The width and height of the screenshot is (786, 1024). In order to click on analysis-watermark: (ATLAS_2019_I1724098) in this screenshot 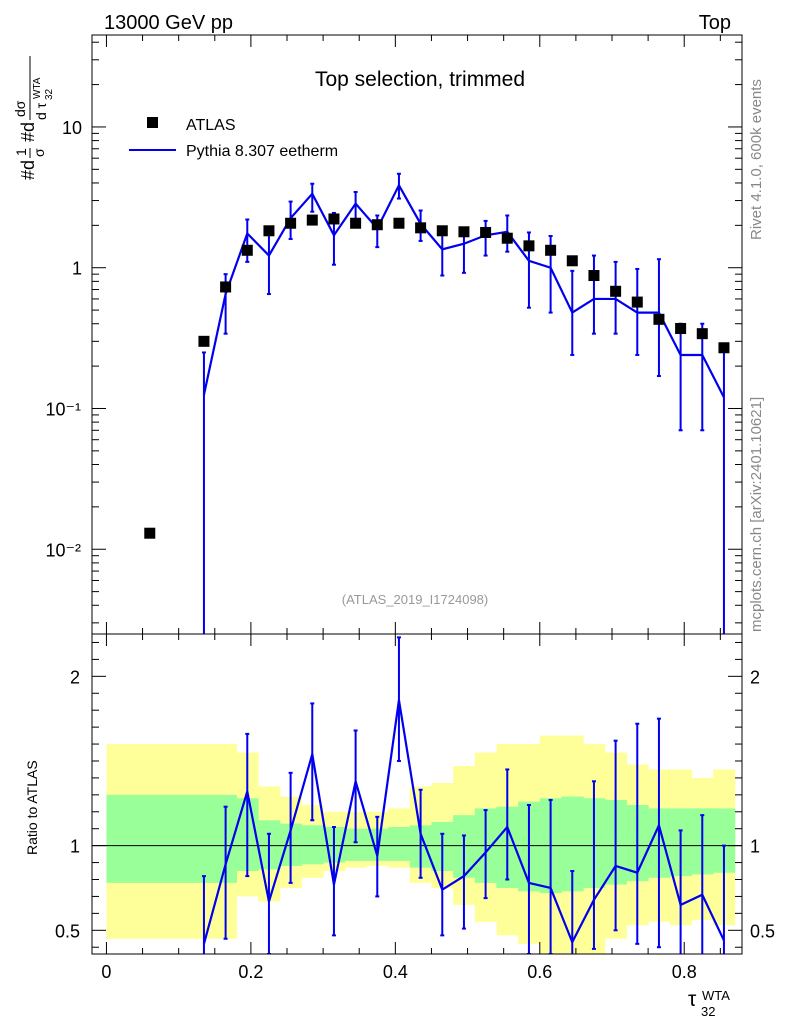, I will do `click(415, 599)`.